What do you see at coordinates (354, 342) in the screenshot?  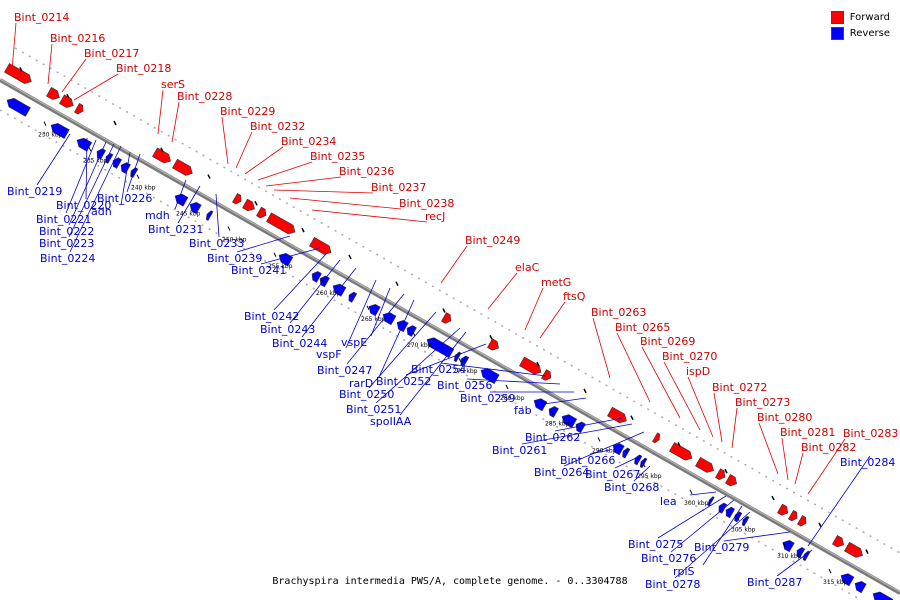 I see `reverse-gene-label: vspE` at bounding box center [354, 342].